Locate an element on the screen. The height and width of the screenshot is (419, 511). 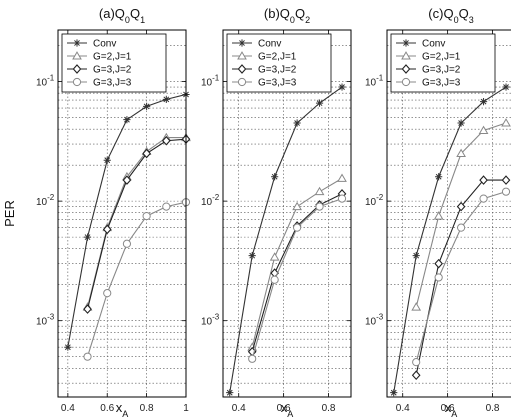
series-G=3,J=2 is located at coordinates (461, 278).